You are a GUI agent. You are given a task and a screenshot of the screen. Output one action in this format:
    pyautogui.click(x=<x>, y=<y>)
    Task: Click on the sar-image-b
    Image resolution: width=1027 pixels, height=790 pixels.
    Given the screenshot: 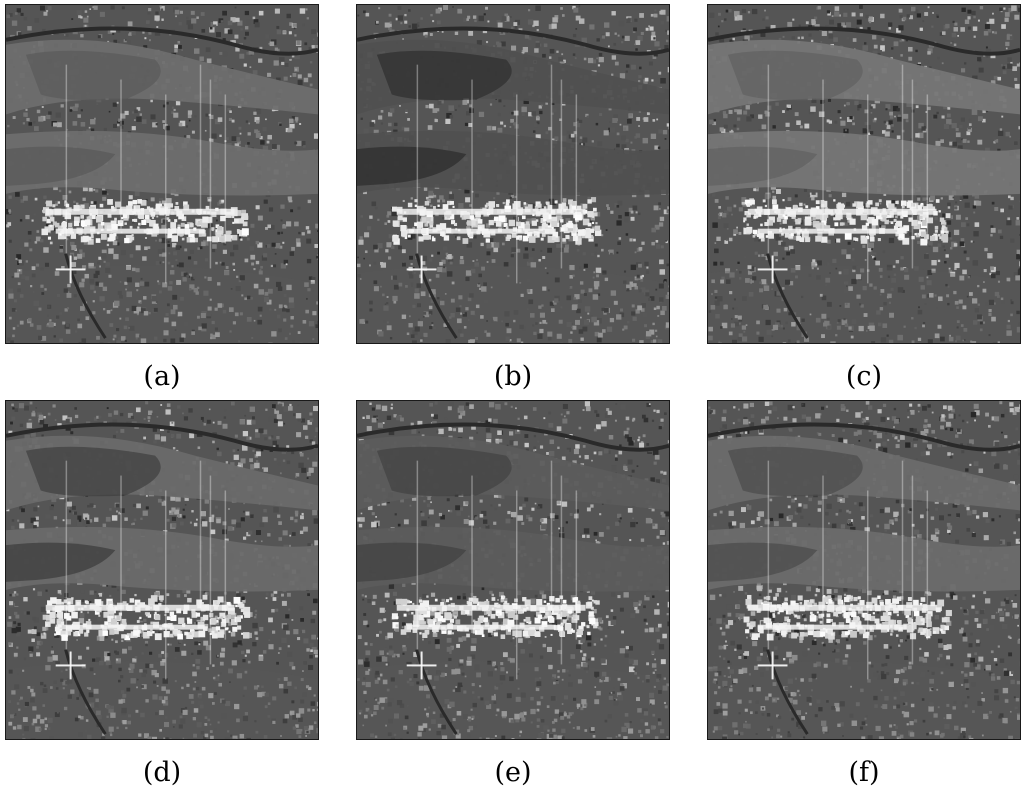 What is the action you would take?
    pyautogui.click(x=513, y=174)
    